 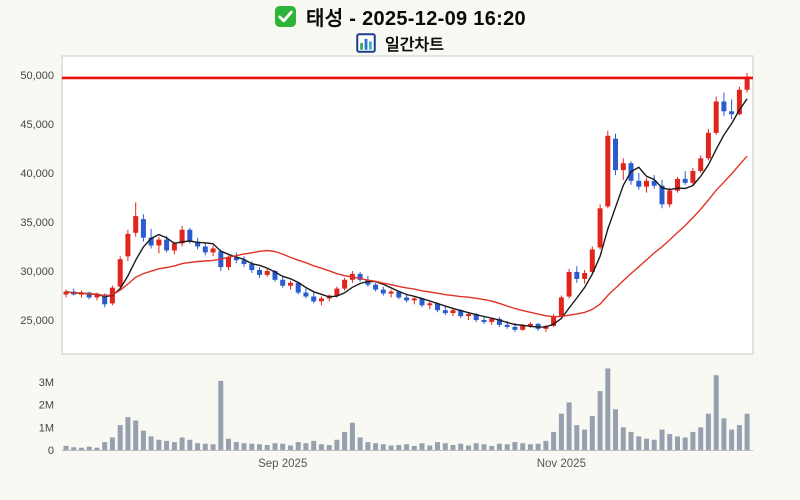 I want to click on price-tick-label: 45,000, so click(x=37, y=125).